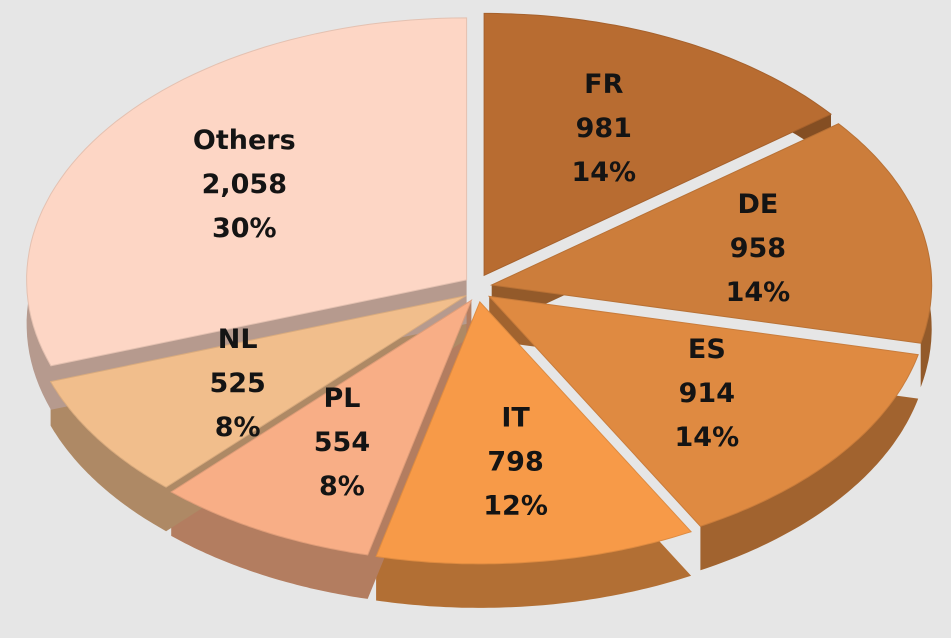 This screenshot has height=638, width=951. I want to click on category-label: Others, so click(244, 140).